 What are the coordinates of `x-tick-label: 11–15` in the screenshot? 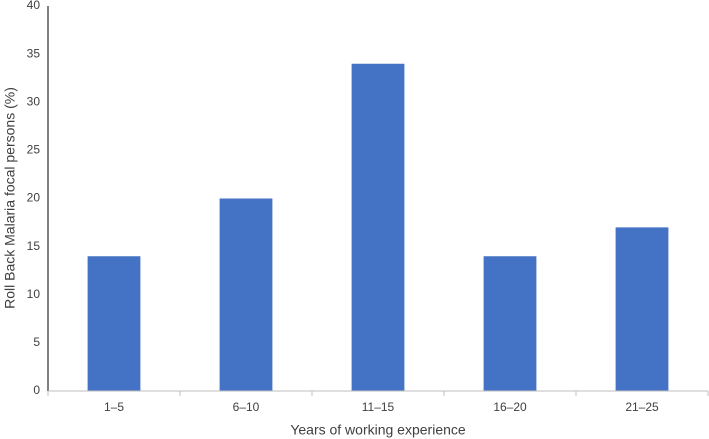 It's located at (378, 407).